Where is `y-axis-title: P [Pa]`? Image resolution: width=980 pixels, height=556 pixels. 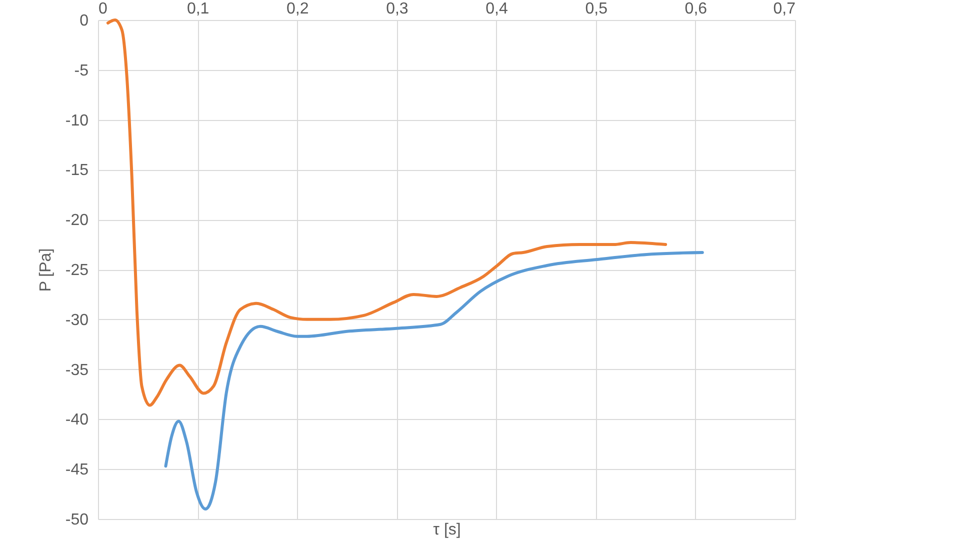 y-axis-title: P [Pa] is located at coordinates (45, 270).